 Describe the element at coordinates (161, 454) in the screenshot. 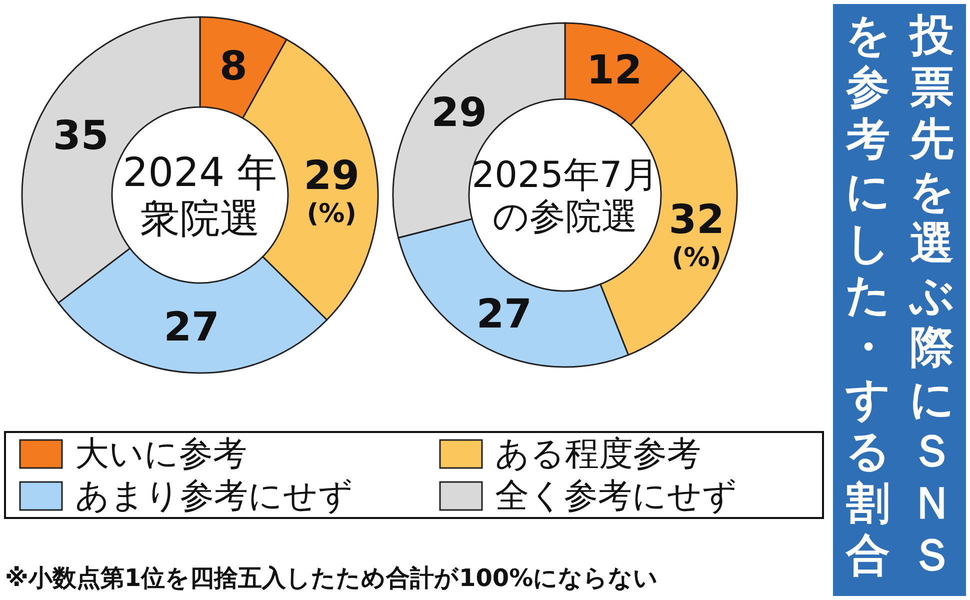

I see `legend-label: 大いに参考` at that location.